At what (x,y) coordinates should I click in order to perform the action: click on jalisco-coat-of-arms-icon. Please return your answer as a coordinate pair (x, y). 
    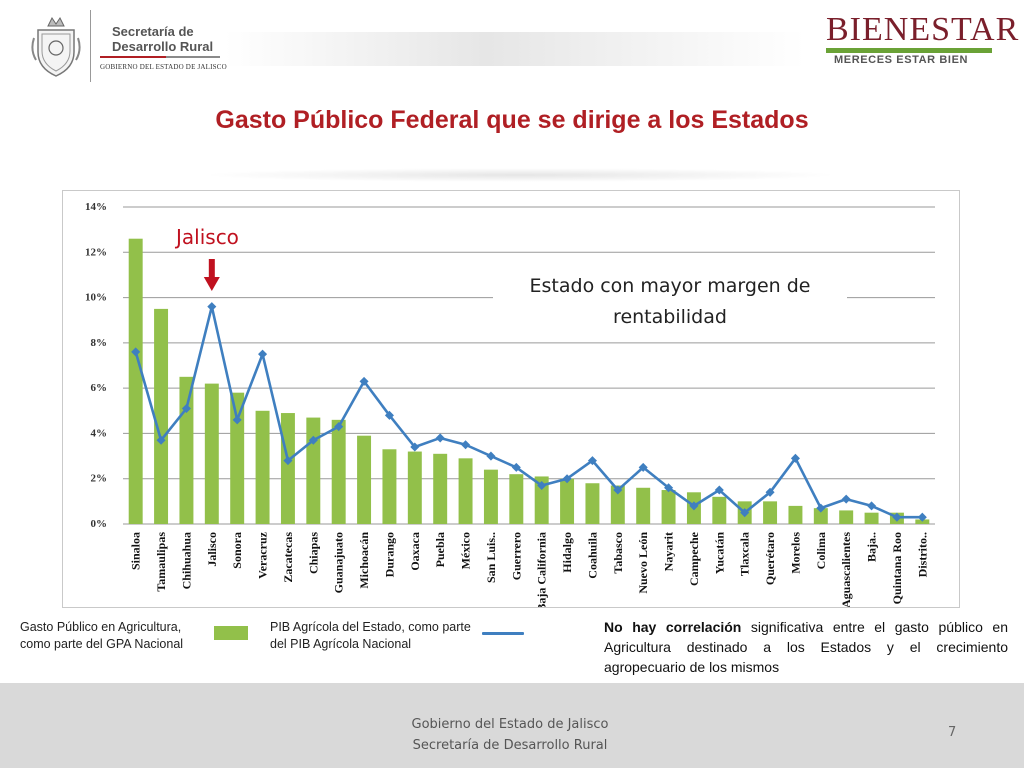
    Looking at the image, I should click on (56, 47).